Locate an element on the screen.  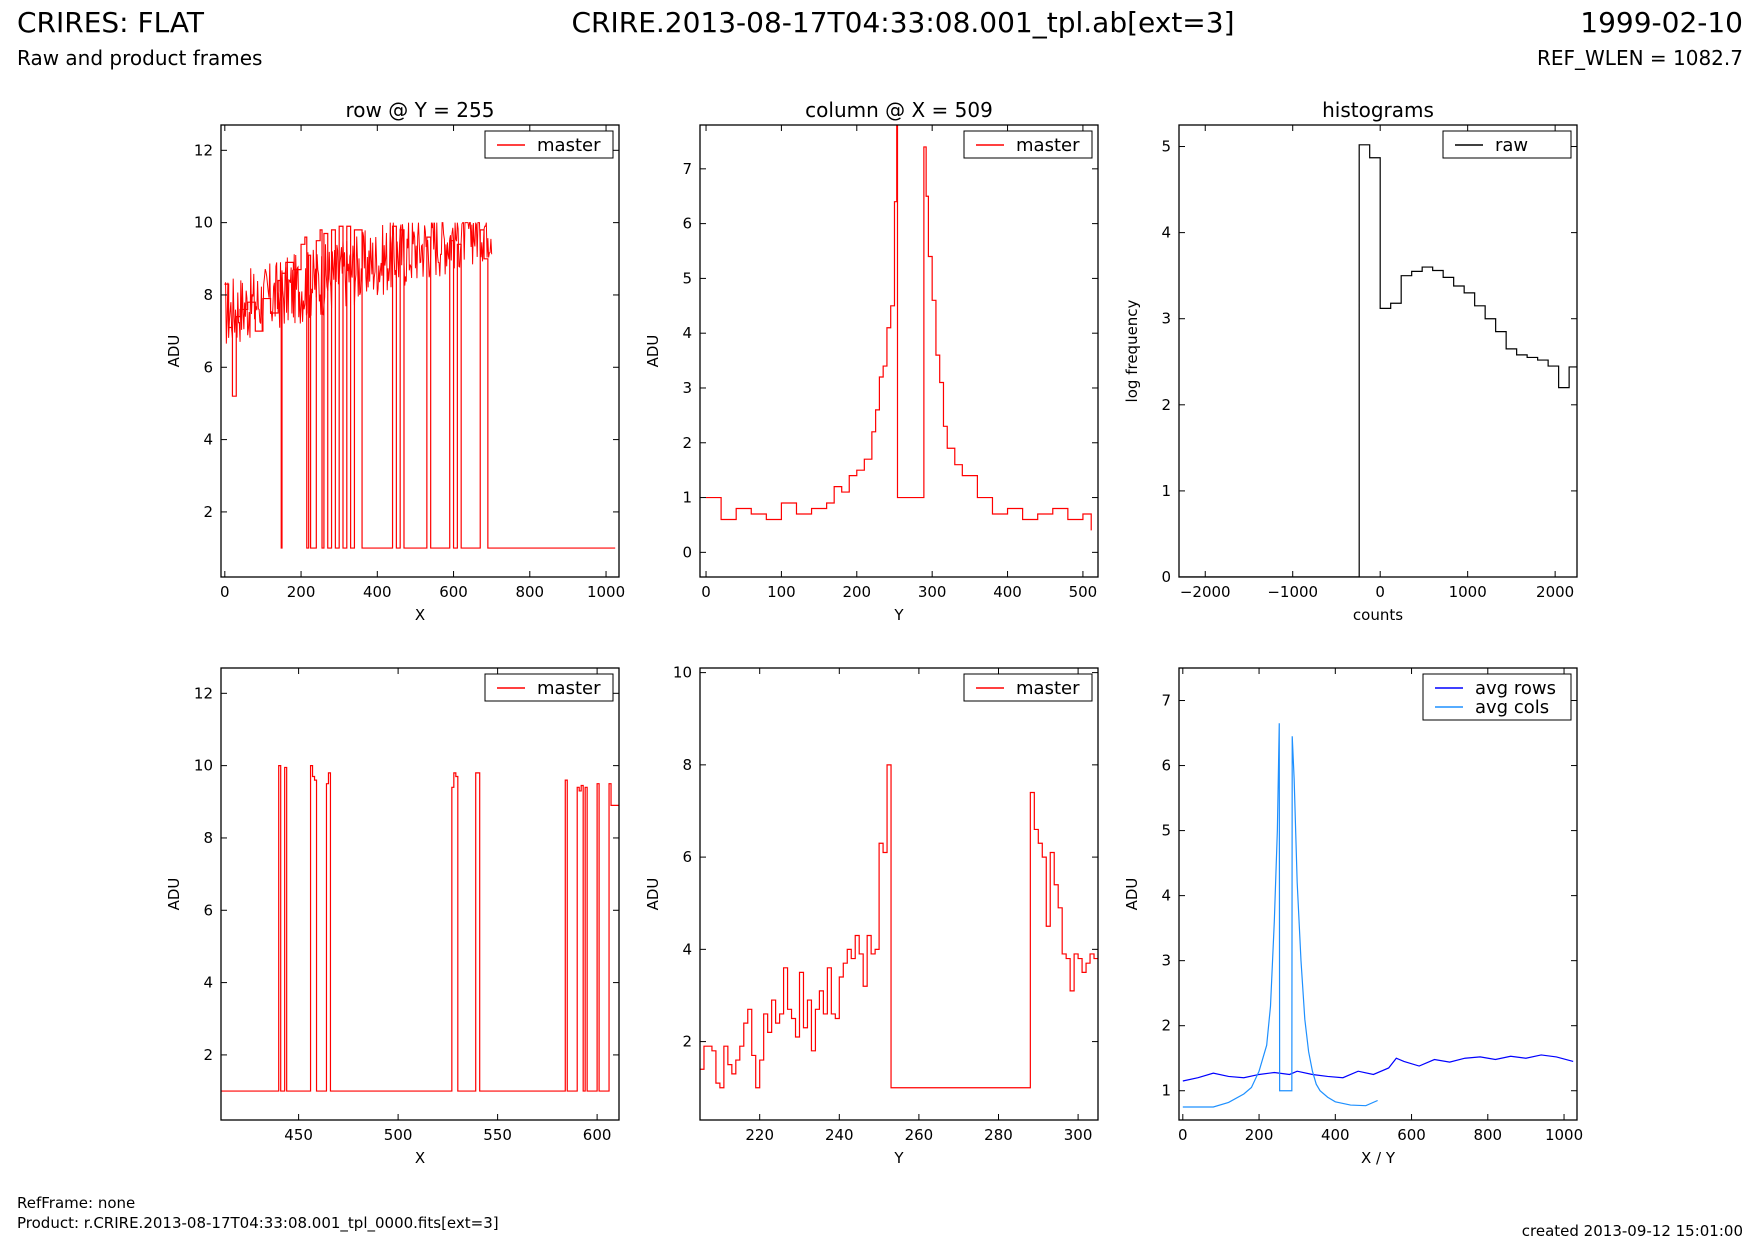
legend: raw is located at coordinates (1507, 144).